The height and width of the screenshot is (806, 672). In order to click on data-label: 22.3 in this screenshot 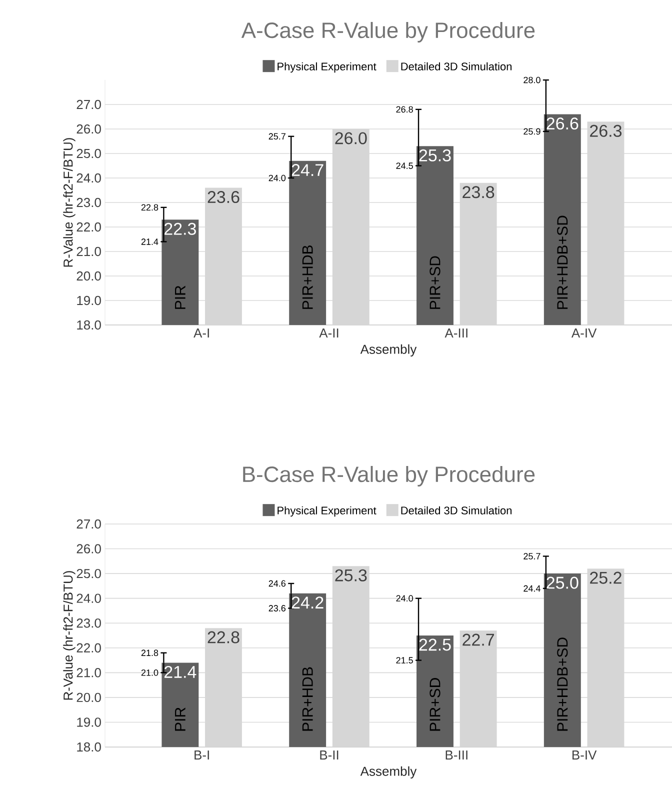, I will do `click(180, 228)`.